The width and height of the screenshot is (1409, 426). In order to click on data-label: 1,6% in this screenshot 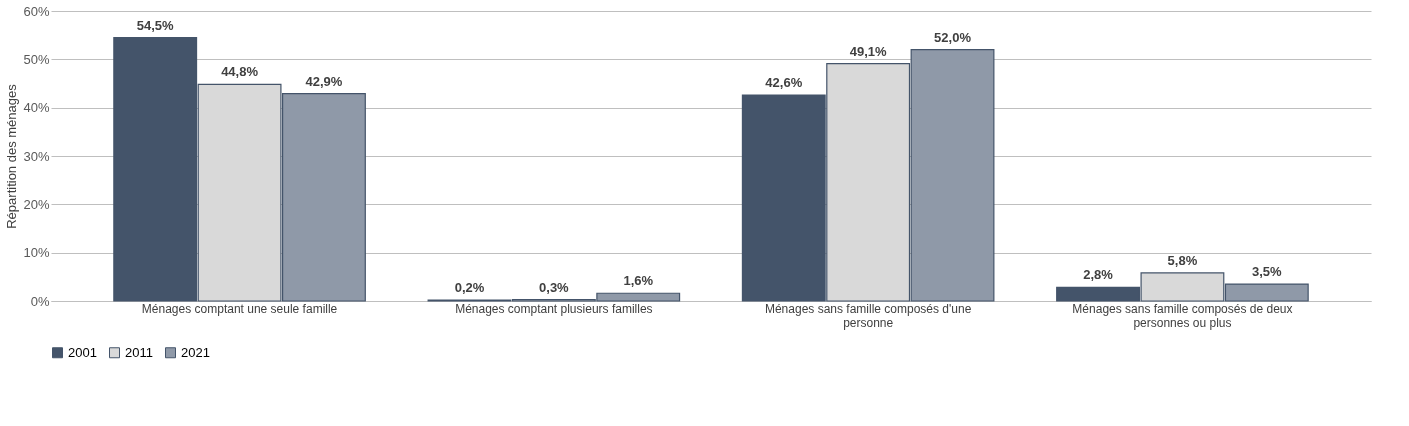, I will do `click(638, 281)`.